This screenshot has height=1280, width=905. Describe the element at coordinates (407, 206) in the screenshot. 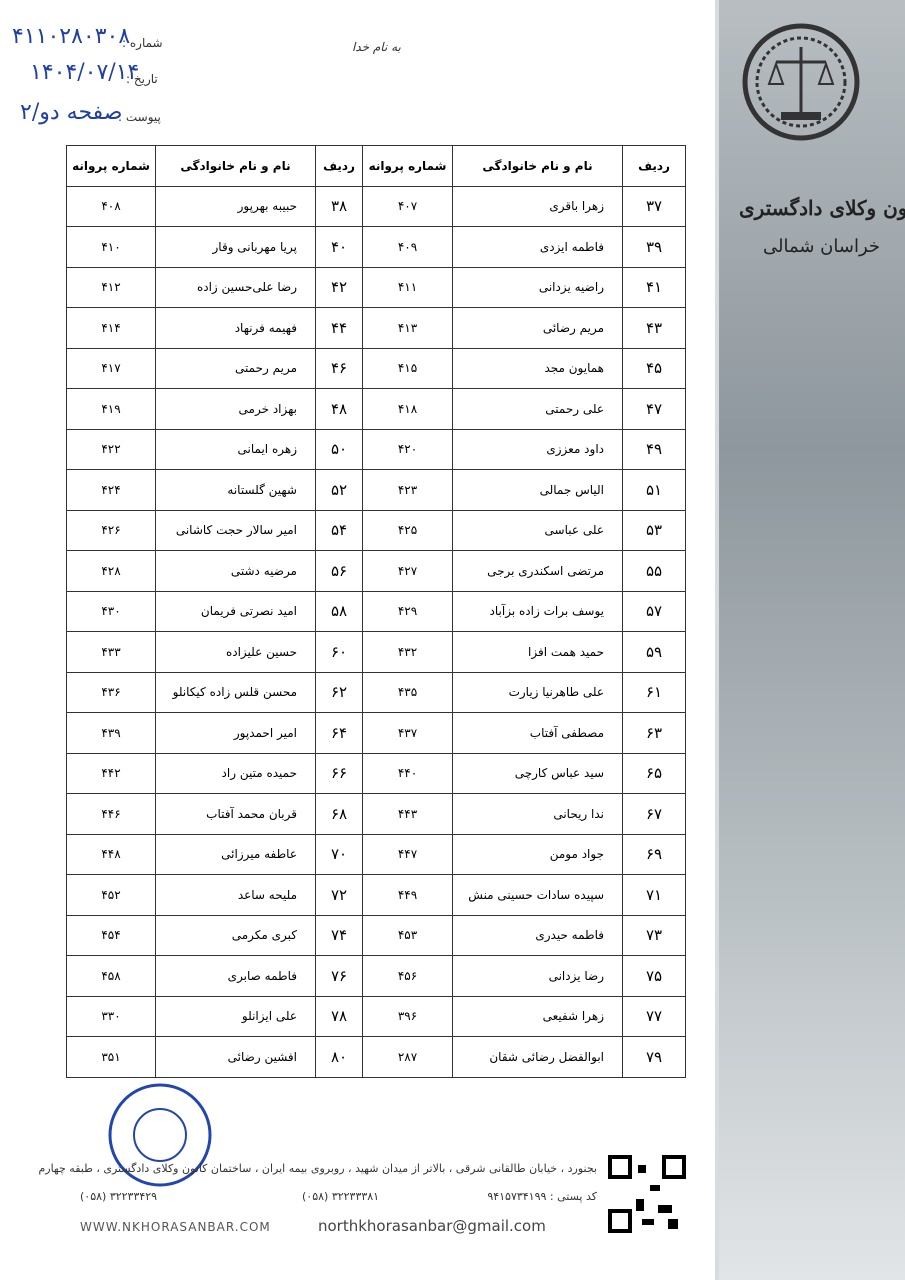

I see `number-cell: ۴۰۷` at that location.